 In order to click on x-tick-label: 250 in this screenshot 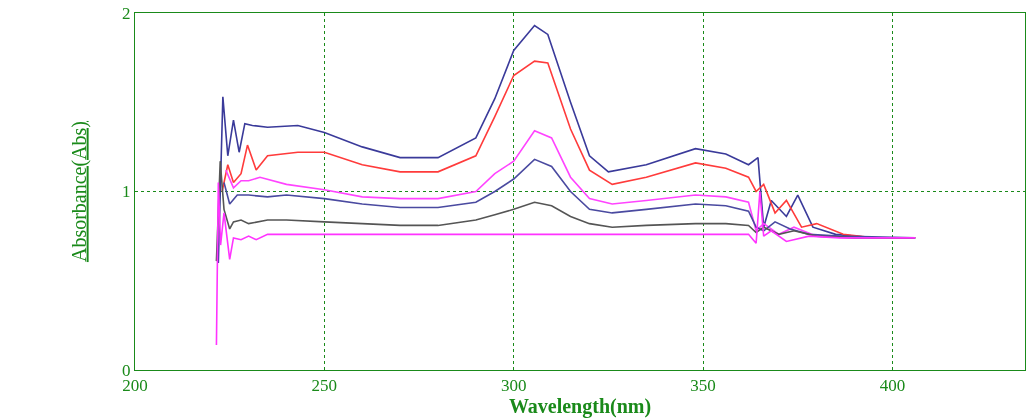, I will do `click(324, 386)`.